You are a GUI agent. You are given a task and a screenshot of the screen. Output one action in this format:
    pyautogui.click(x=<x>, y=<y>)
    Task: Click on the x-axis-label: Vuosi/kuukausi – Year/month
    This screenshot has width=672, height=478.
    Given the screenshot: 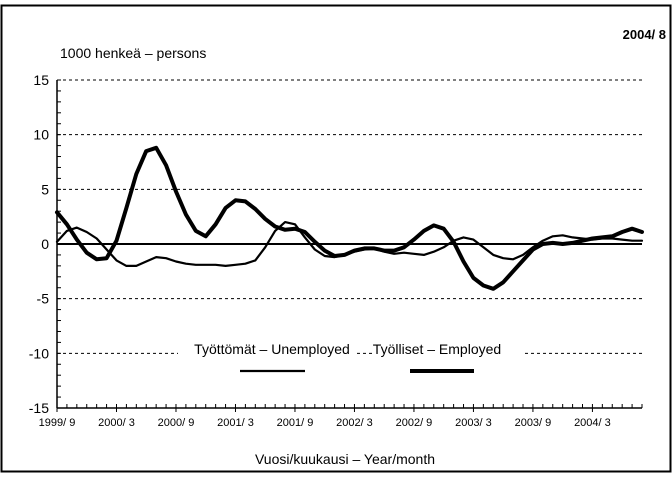 What is the action you would take?
    pyautogui.click(x=345, y=459)
    